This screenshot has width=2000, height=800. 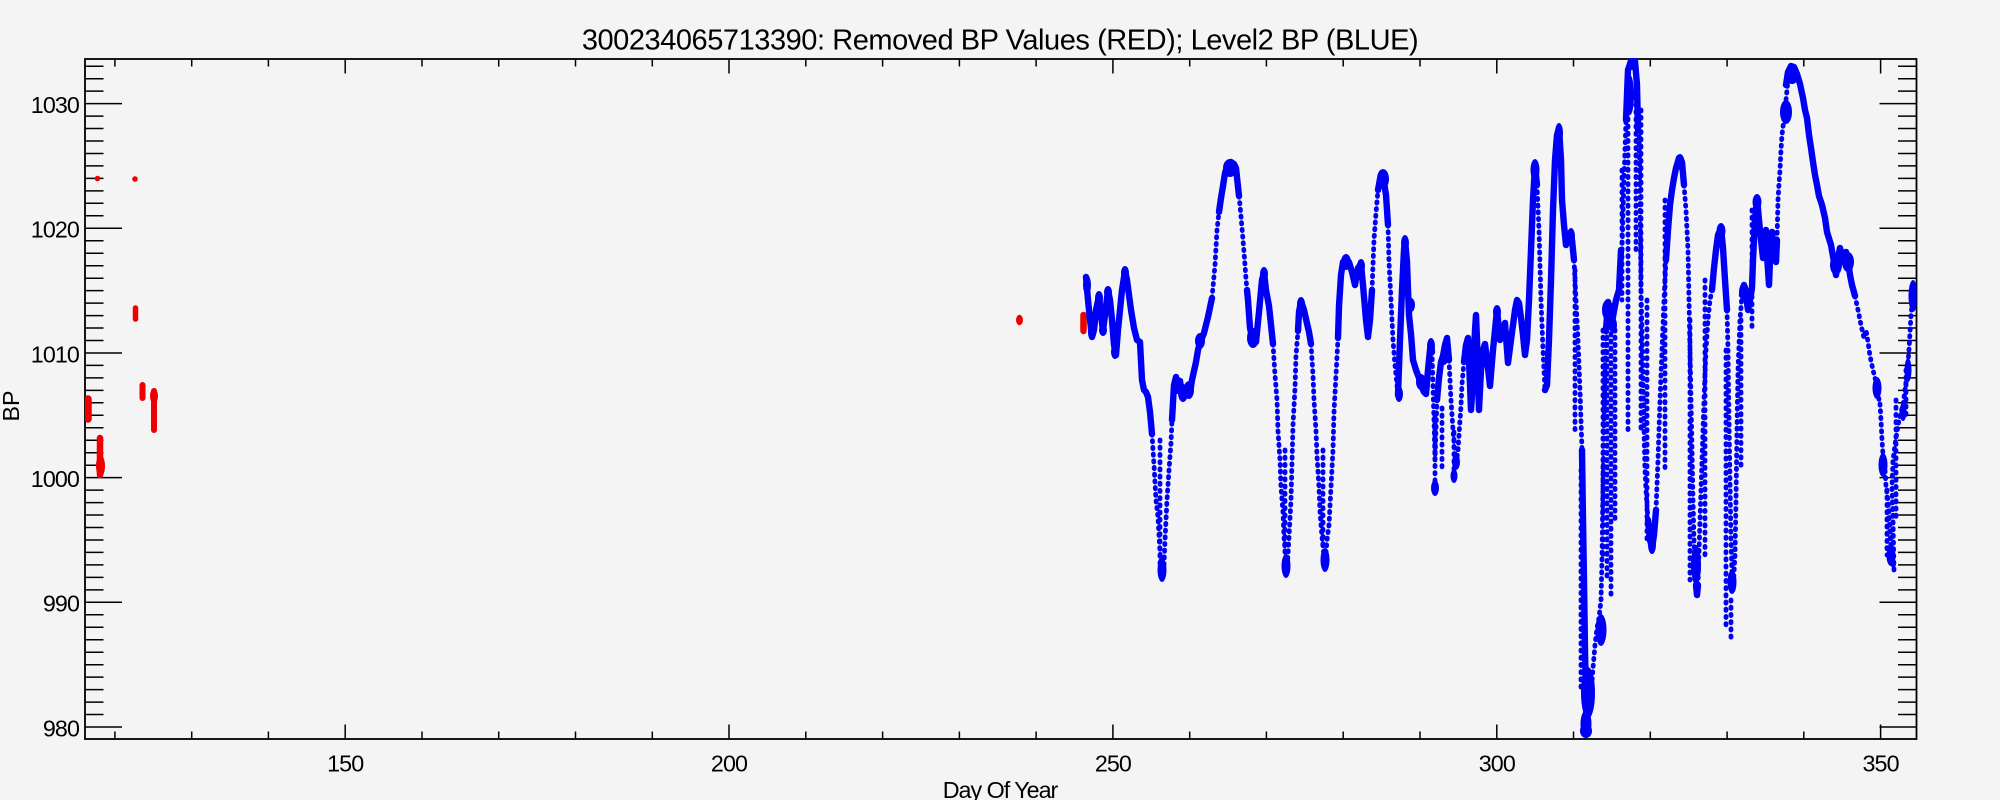 What do you see at coordinates (345, 764) in the screenshot?
I see `svg-text: 150` at bounding box center [345, 764].